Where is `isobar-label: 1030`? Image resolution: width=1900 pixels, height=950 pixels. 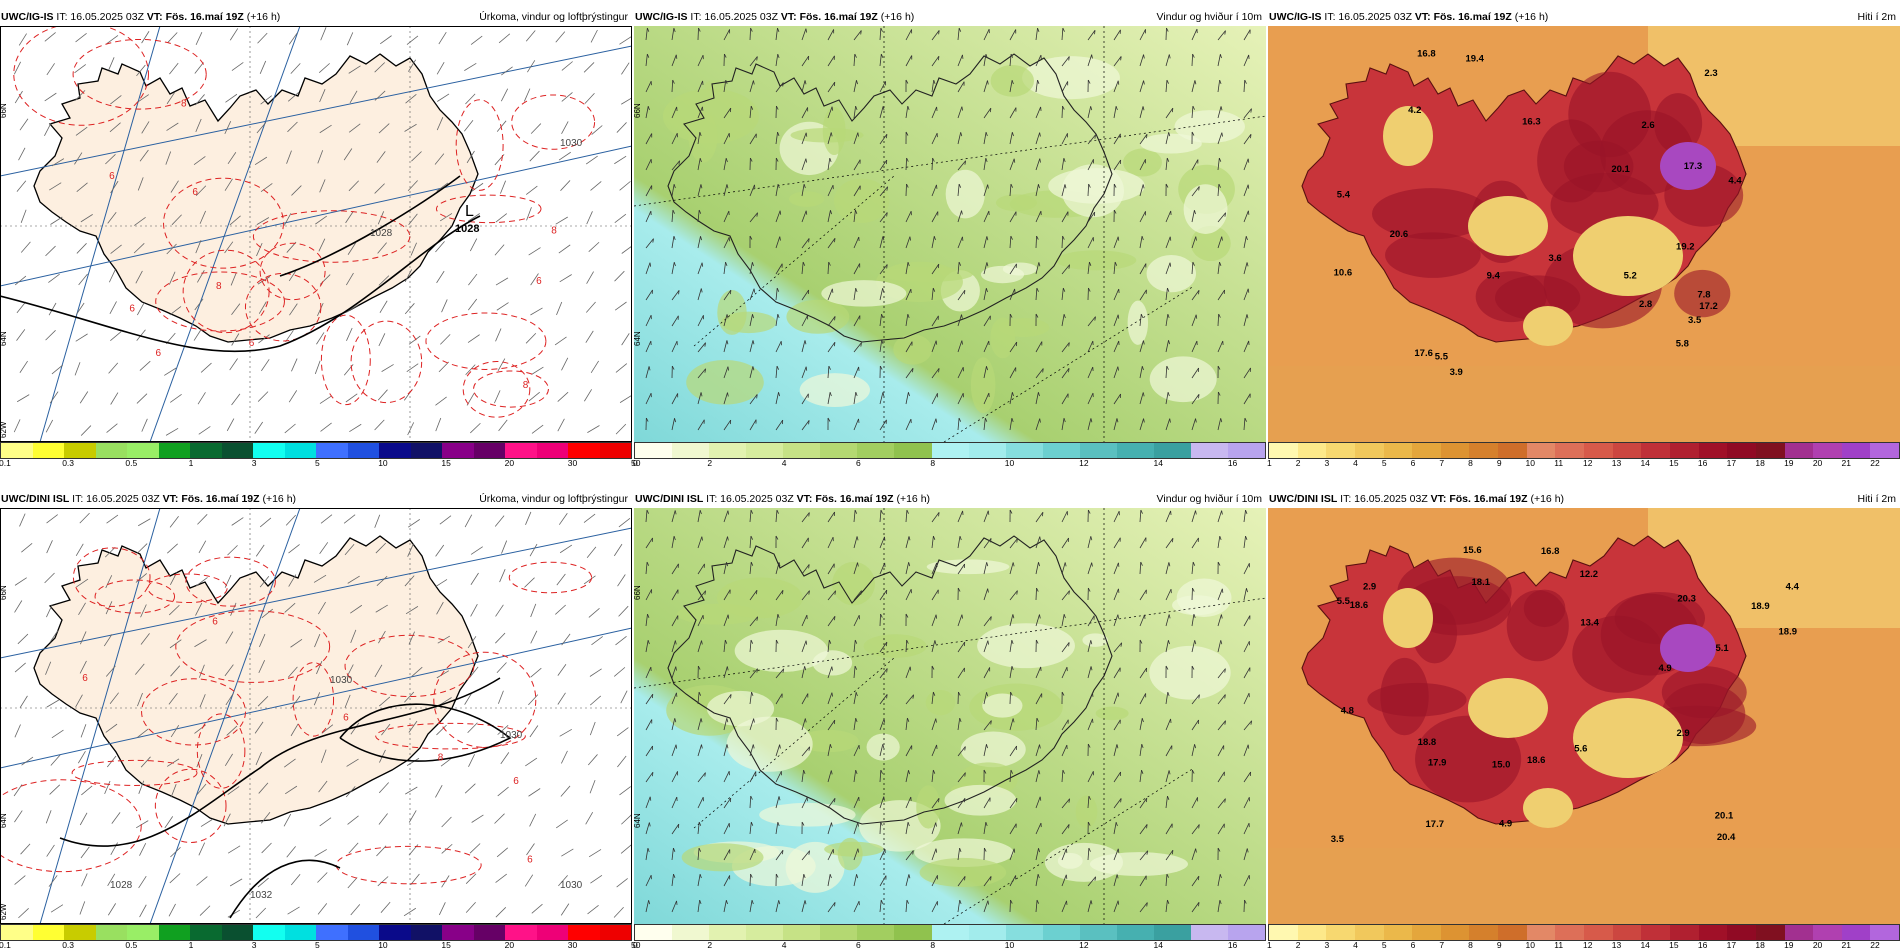 isobar-label: 1030 is located at coordinates (571, 143).